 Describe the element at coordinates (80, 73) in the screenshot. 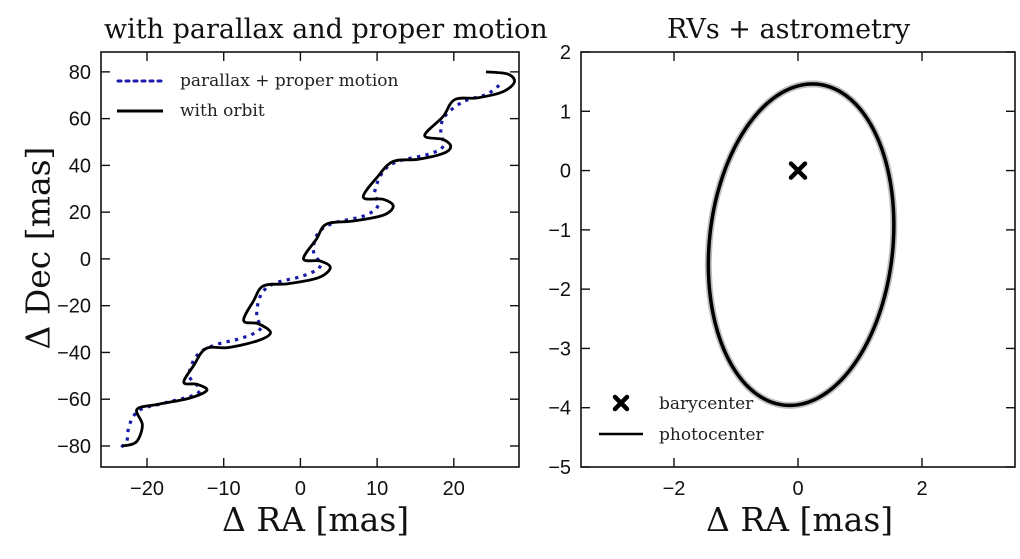

I see `y-tick-label: 80` at that location.